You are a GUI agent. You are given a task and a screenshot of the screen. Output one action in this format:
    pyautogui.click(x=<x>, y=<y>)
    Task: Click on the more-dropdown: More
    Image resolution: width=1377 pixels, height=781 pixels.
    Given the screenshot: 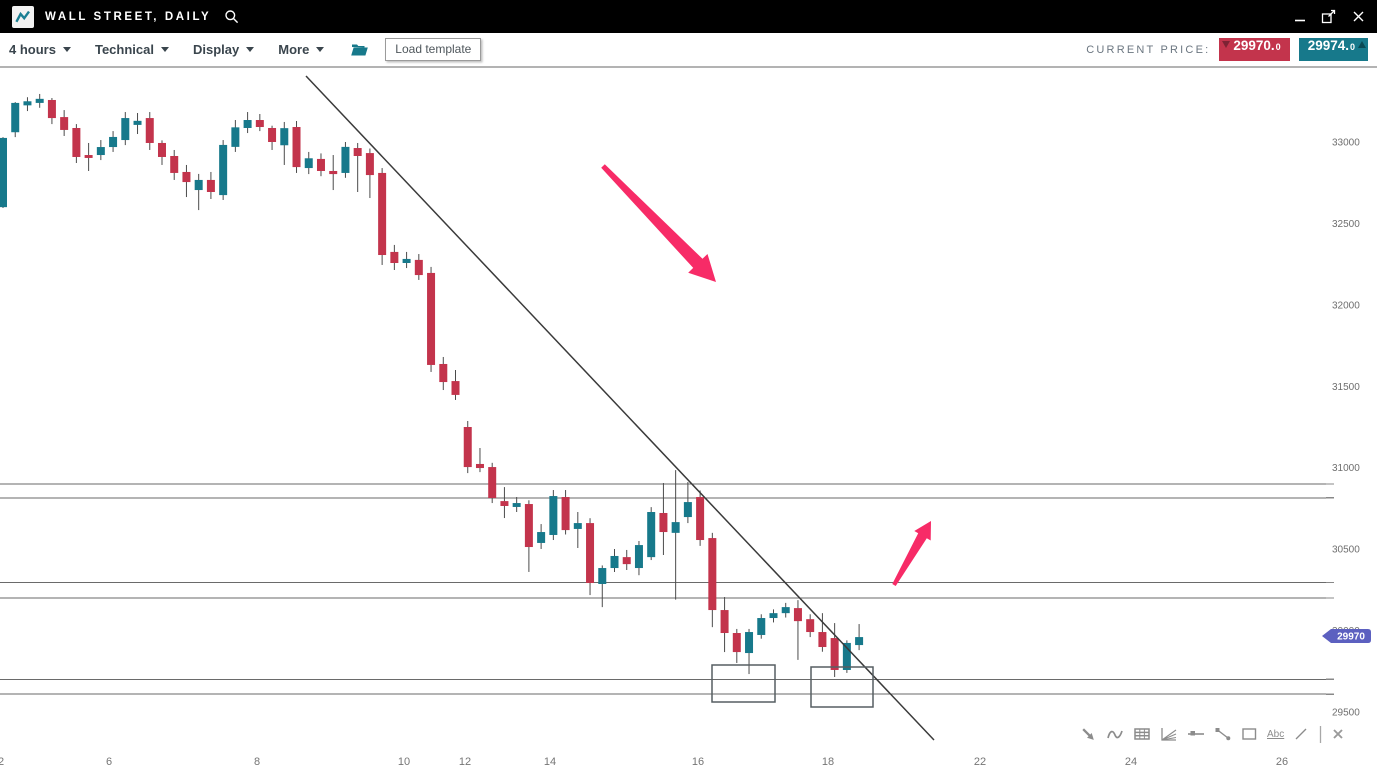 What is the action you would take?
    pyautogui.click(x=301, y=49)
    